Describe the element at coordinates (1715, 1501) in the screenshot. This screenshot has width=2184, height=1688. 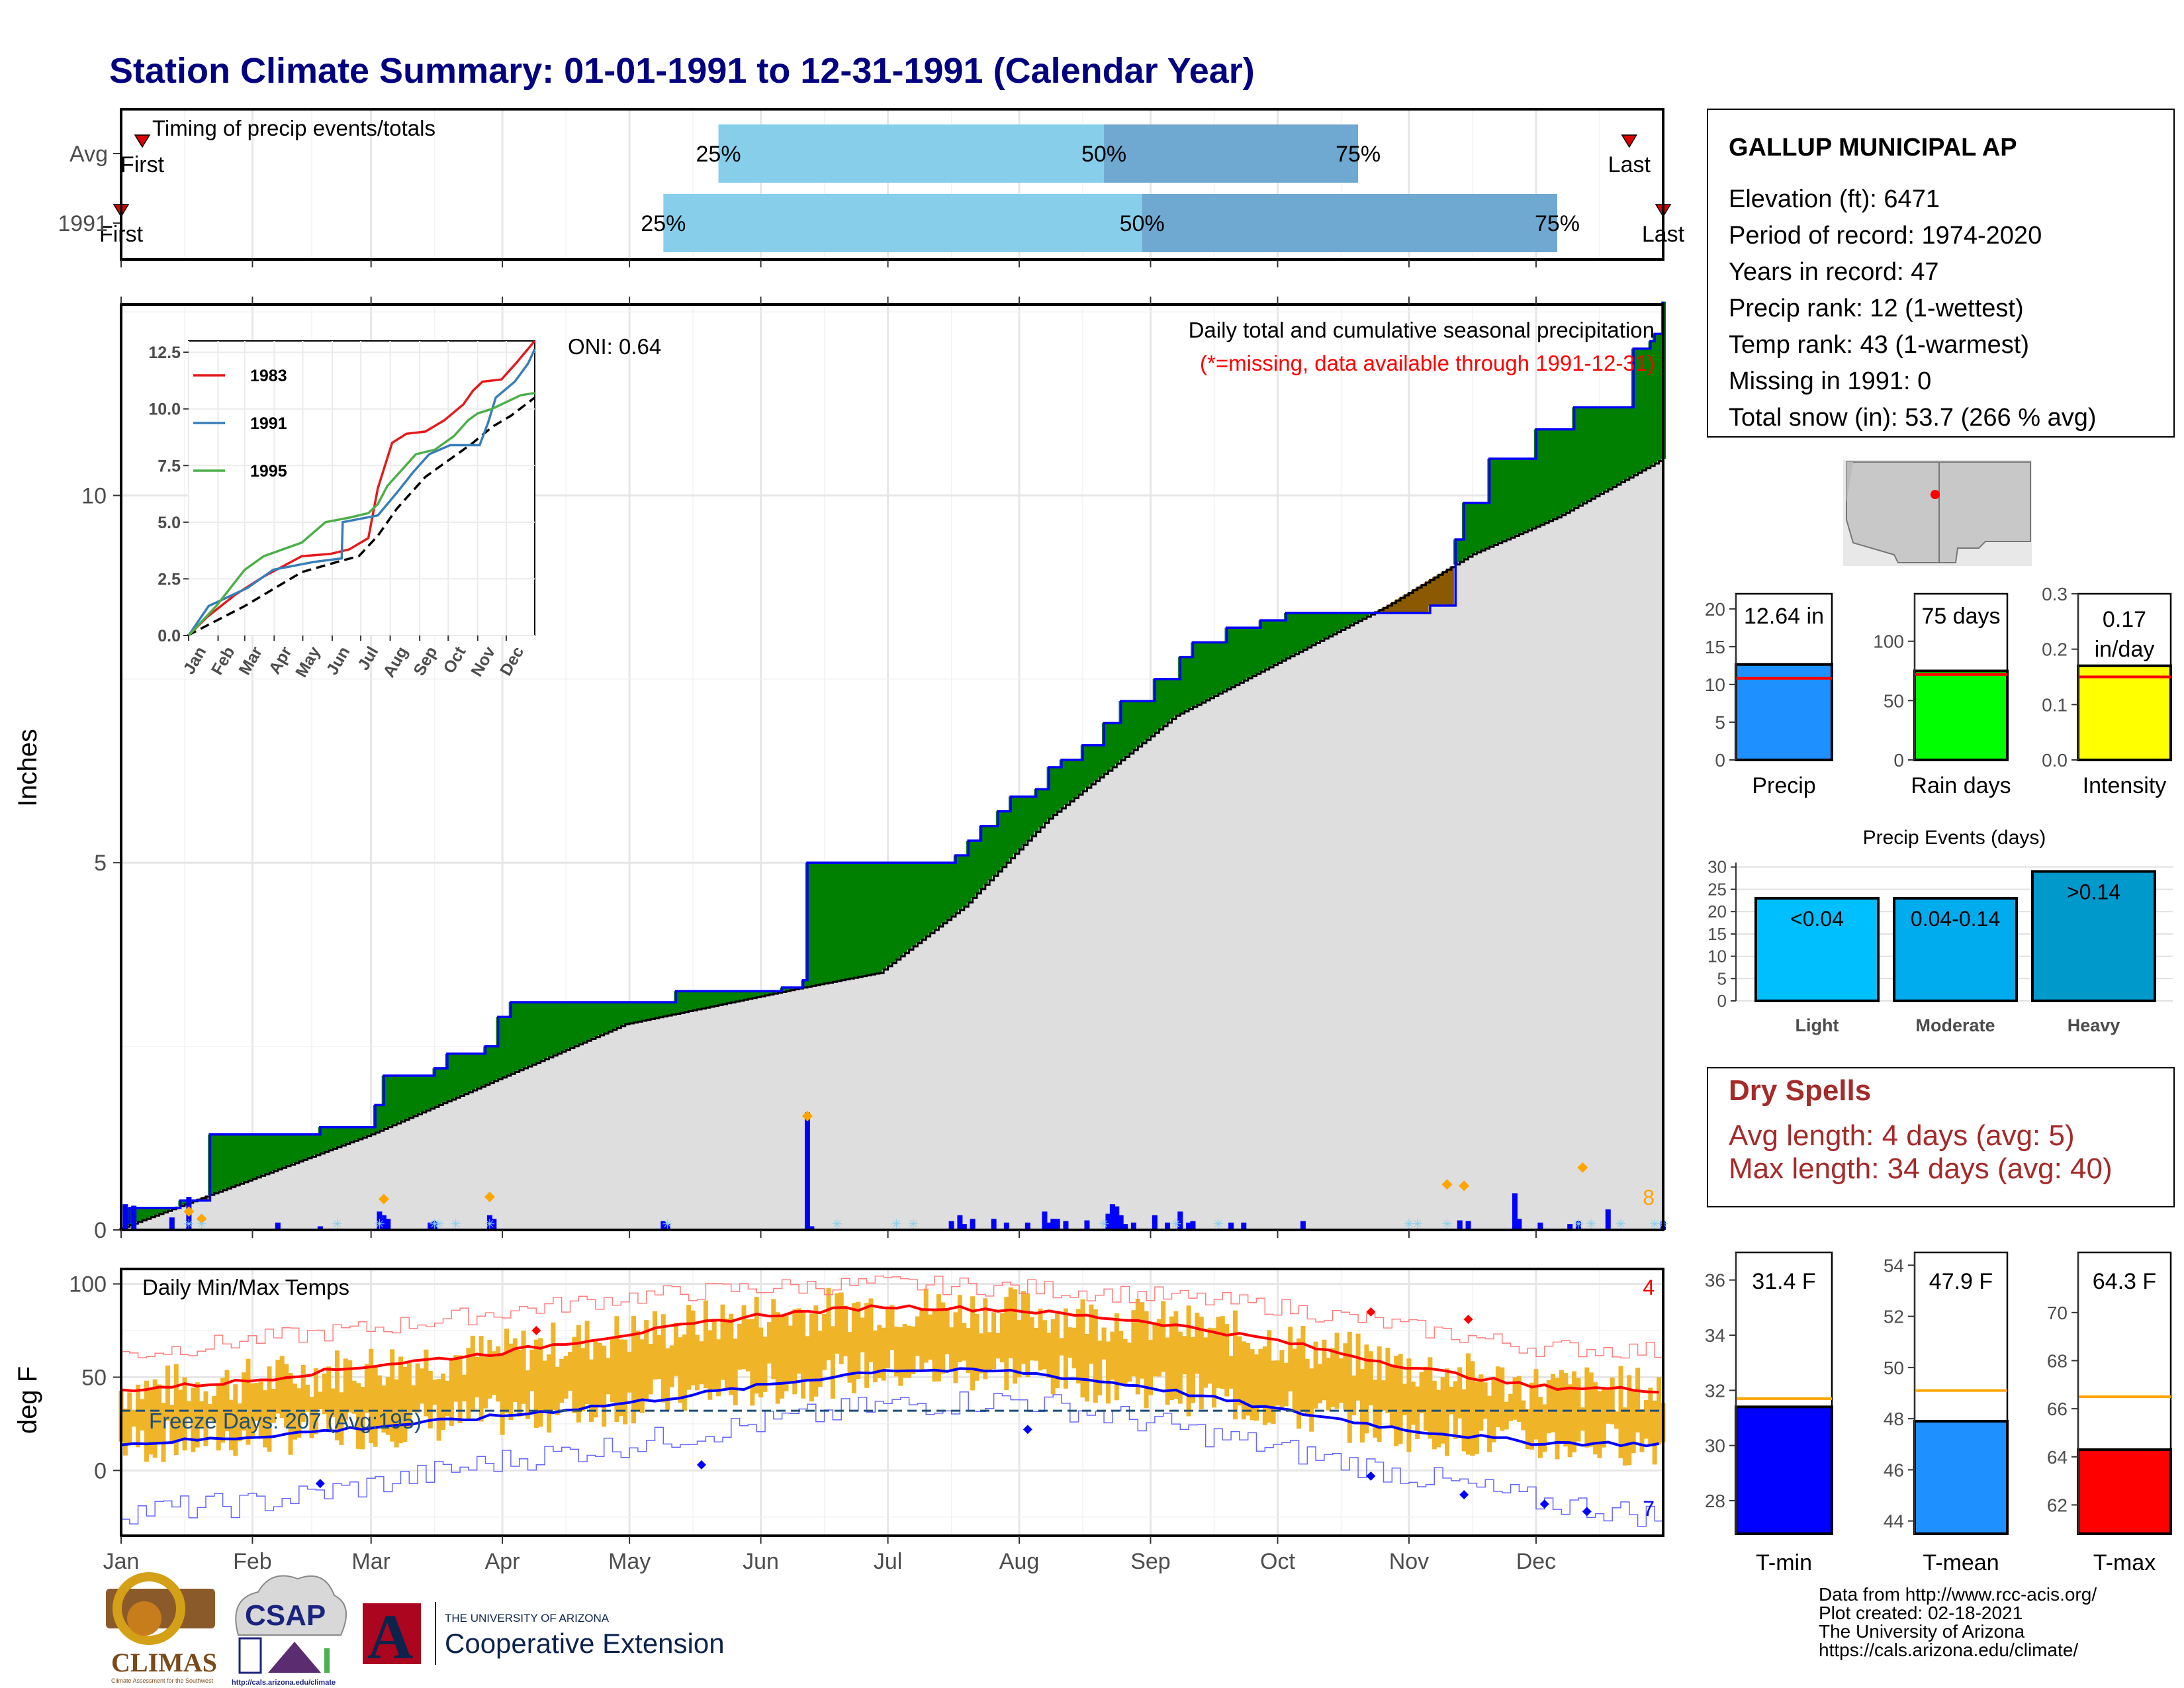
I see `summary-y-tick-label: 28` at that location.